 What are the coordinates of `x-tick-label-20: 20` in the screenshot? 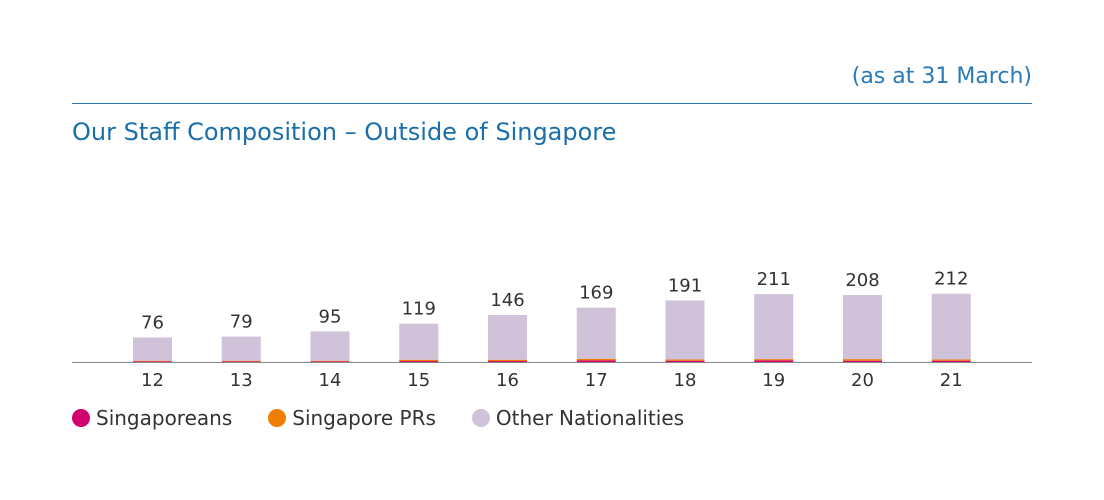 It's located at (862, 380).